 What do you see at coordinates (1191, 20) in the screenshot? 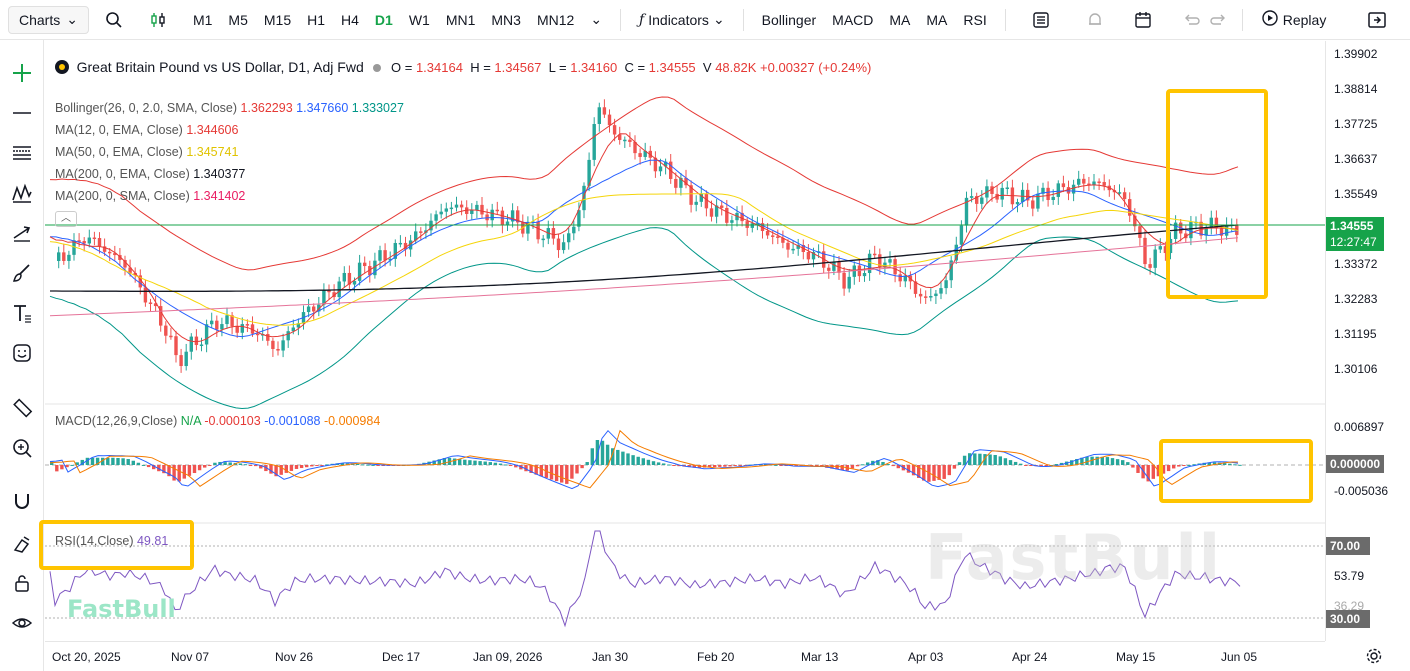
I see `undo-icon` at bounding box center [1191, 20].